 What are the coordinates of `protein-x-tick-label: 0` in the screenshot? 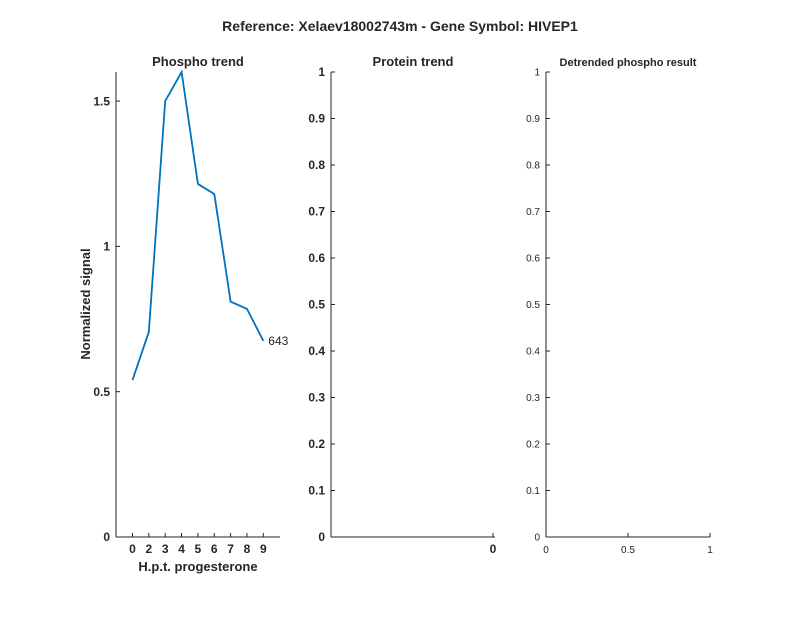 It's located at (493, 549).